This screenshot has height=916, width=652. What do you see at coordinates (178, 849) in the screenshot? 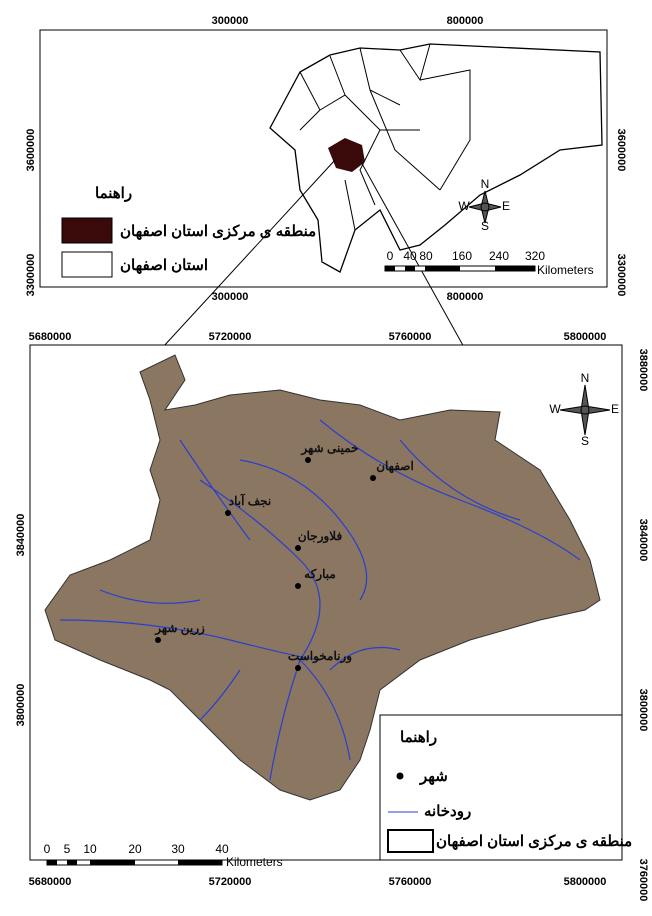
I see `scale-label: 30` at bounding box center [178, 849].